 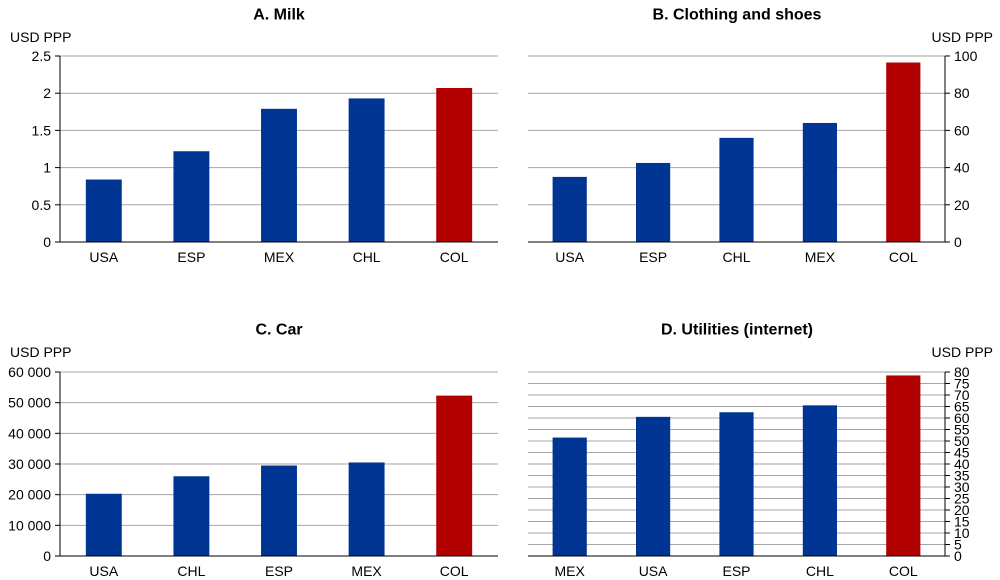 What do you see at coordinates (42, 130) in the screenshot?
I see `panel-a-y-tick-label: 1.5` at bounding box center [42, 130].